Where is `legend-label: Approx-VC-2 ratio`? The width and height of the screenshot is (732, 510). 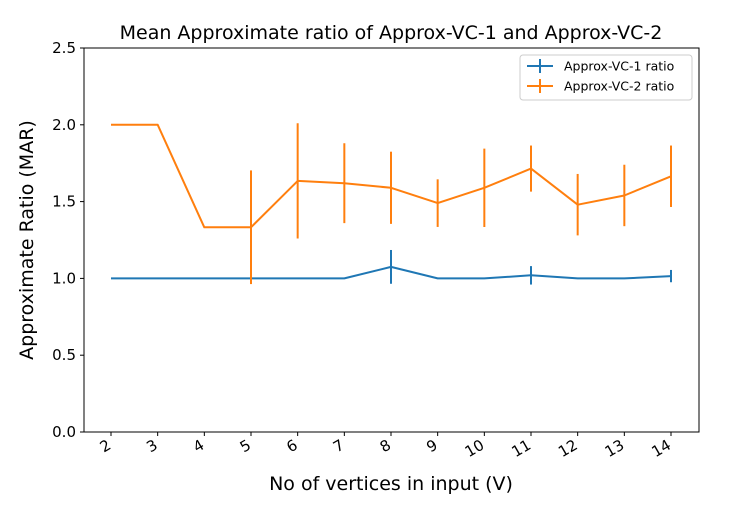
legend-label: Approx-VC-2 ratio is located at coordinates (619, 86).